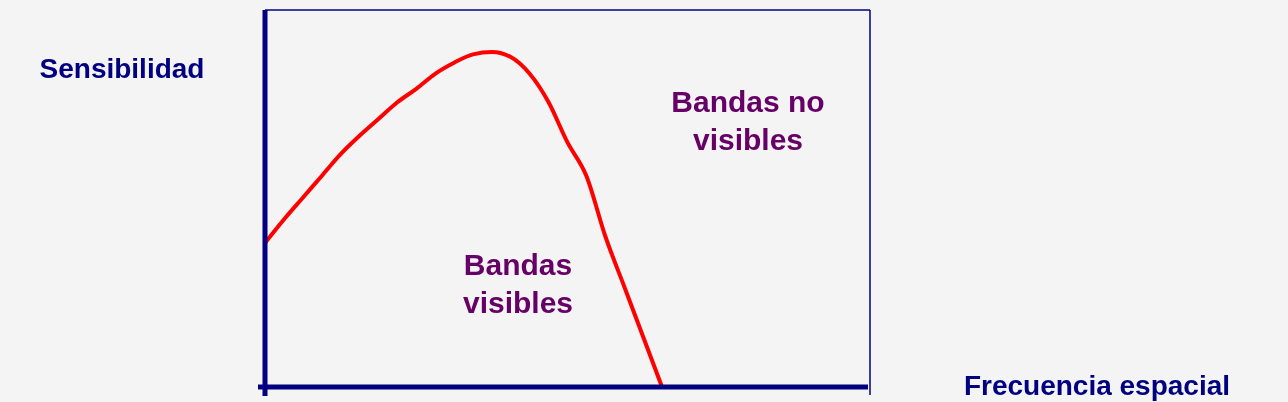  Describe the element at coordinates (1097, 385) in the screenshot. I see `x-axis-title: Frecuencia espacial` at that location.